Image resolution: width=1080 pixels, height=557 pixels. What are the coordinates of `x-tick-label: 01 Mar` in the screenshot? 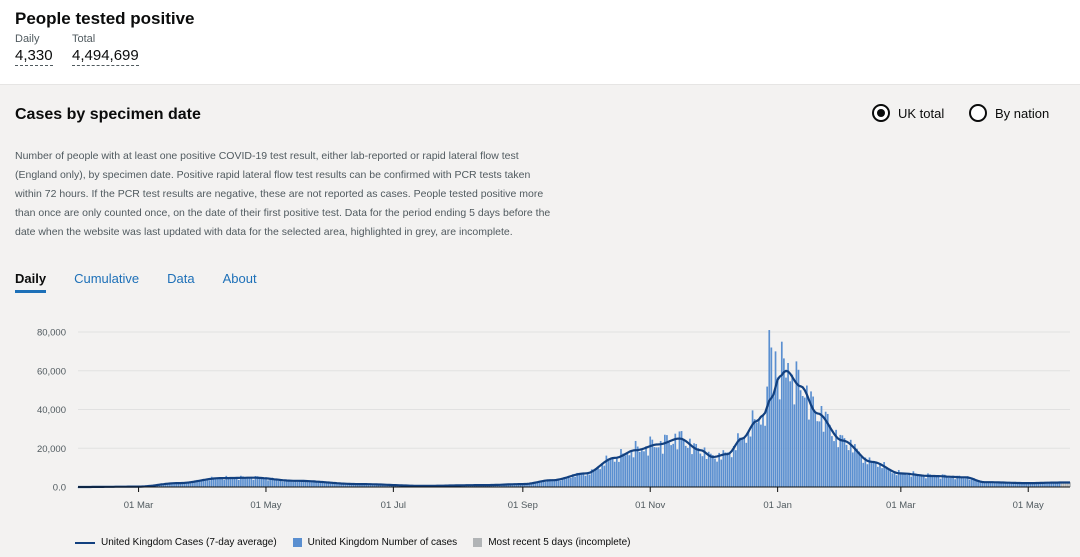 It's located at (139, 505).